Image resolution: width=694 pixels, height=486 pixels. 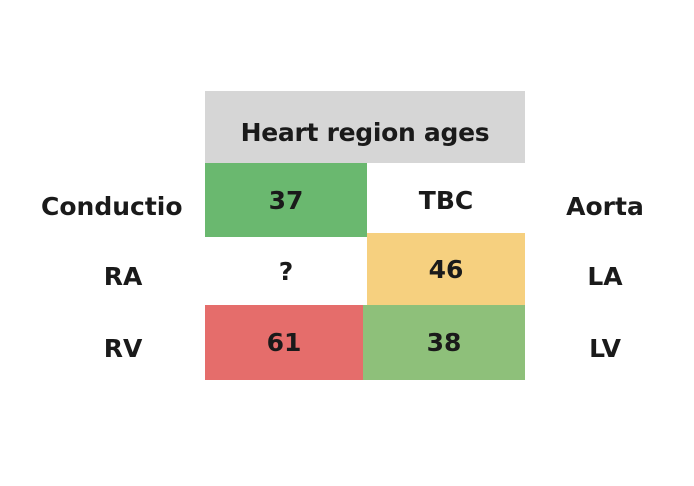 I want to click on row-label-rv: RV, so click(x=123, y=348).